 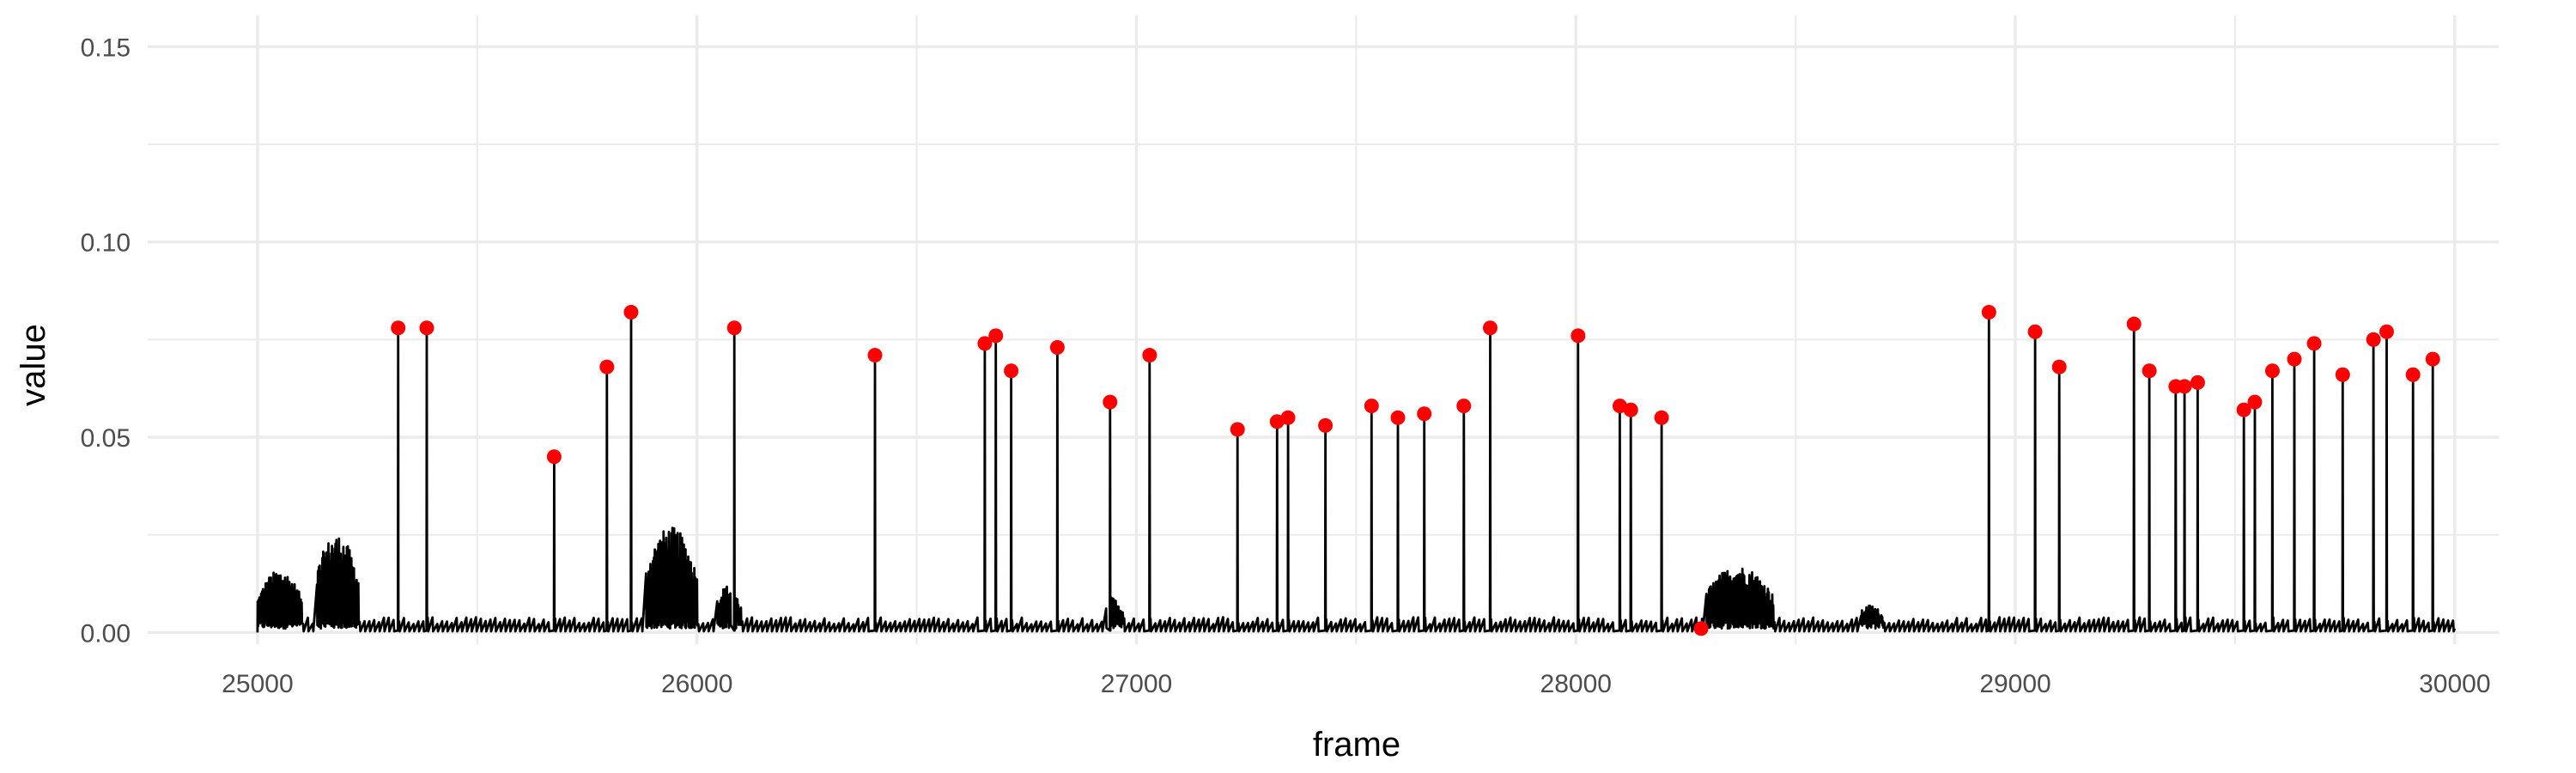 What do you see at coordinates (106, 633) in the screenshot?
I see `y-tick-label: 0.00` at bounding box center [106, 633].